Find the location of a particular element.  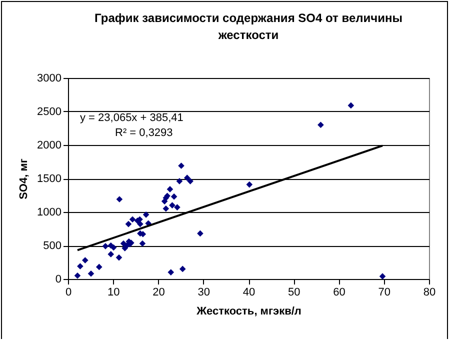

x-tick-label: 80 is located at coordinates (429, 292).